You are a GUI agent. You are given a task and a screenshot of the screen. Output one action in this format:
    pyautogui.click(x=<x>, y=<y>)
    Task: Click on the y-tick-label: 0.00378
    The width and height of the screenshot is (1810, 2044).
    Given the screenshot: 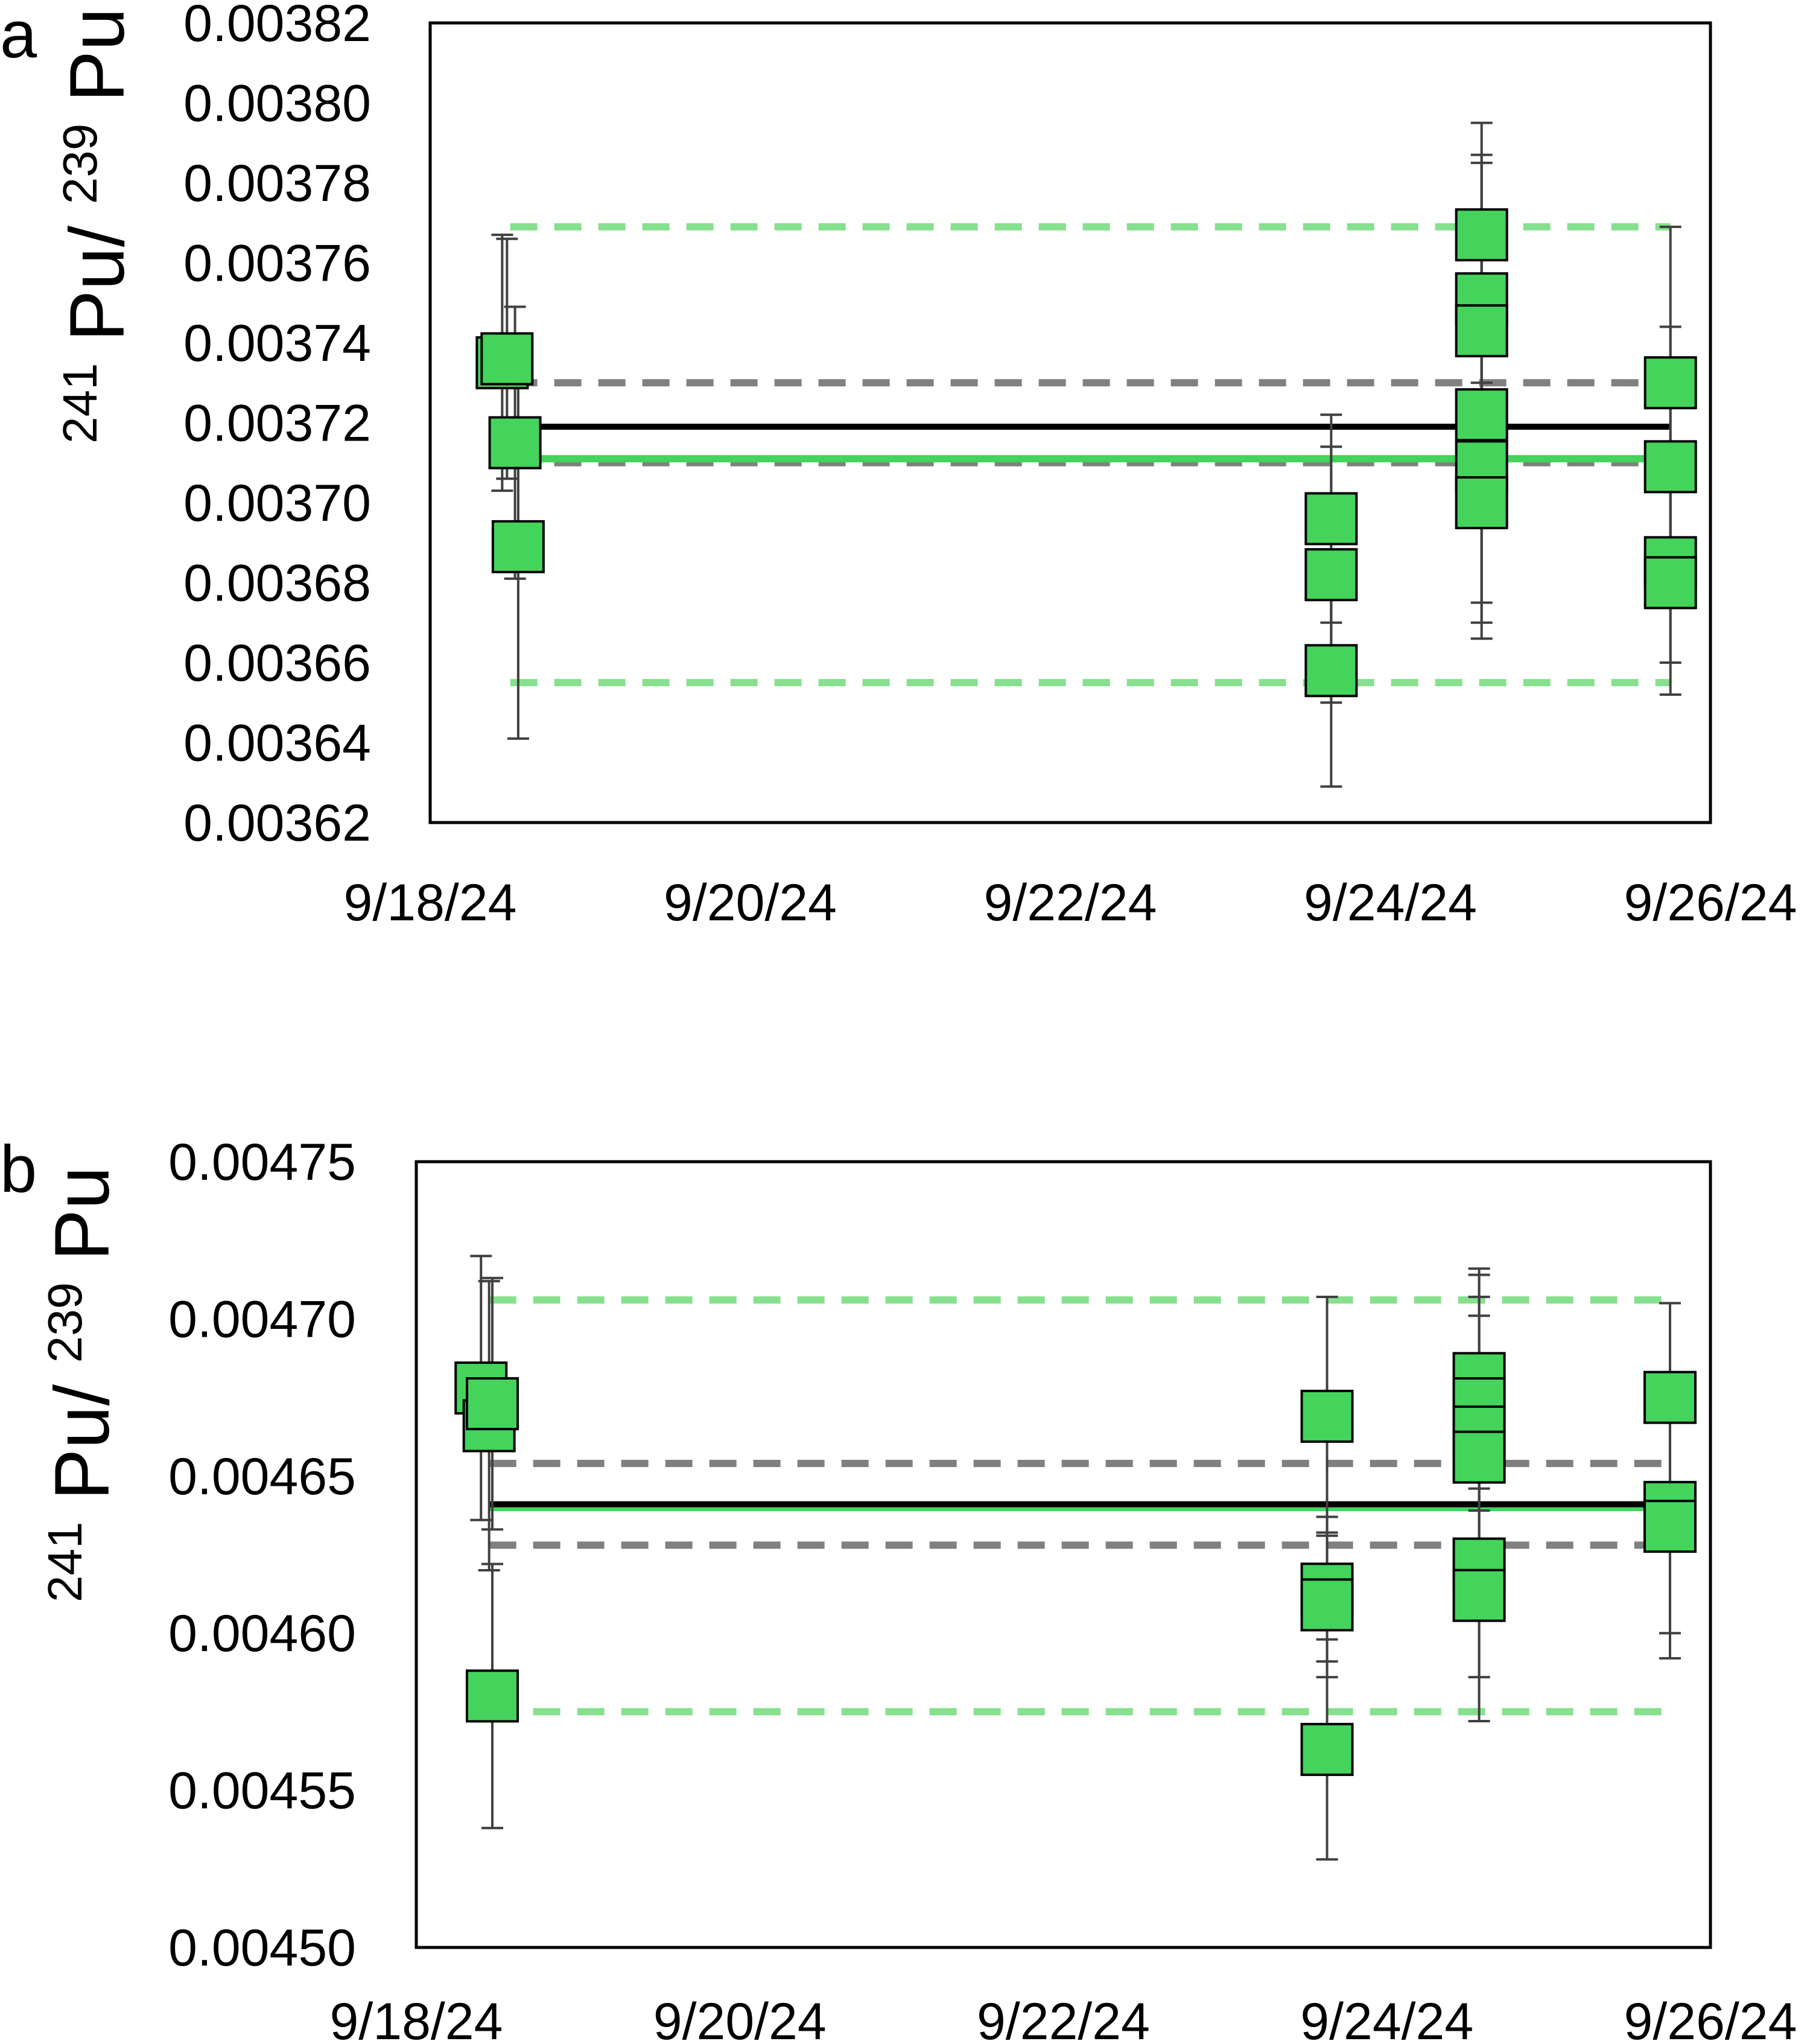 What is the action you would take?
    pyautogui.click(x=277, y=183)
    